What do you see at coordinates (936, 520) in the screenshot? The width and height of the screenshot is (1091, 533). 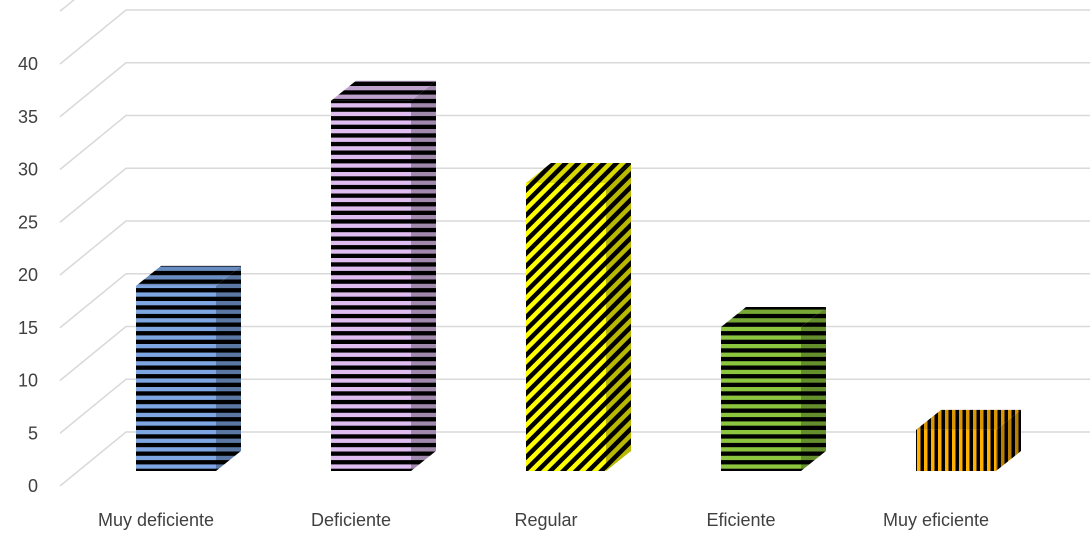 I see `x-category-label: Muy eficiente` at bounding box center [936, 520].